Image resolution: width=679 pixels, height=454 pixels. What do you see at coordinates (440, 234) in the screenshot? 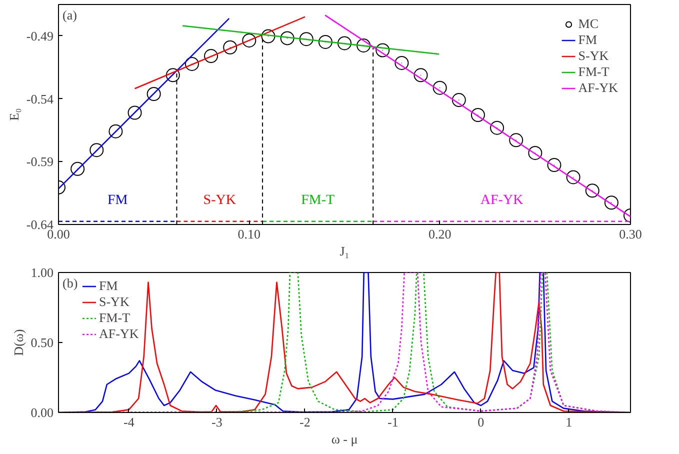
I see `x-tick-label: 0.20` at bounding box center [440, 234].